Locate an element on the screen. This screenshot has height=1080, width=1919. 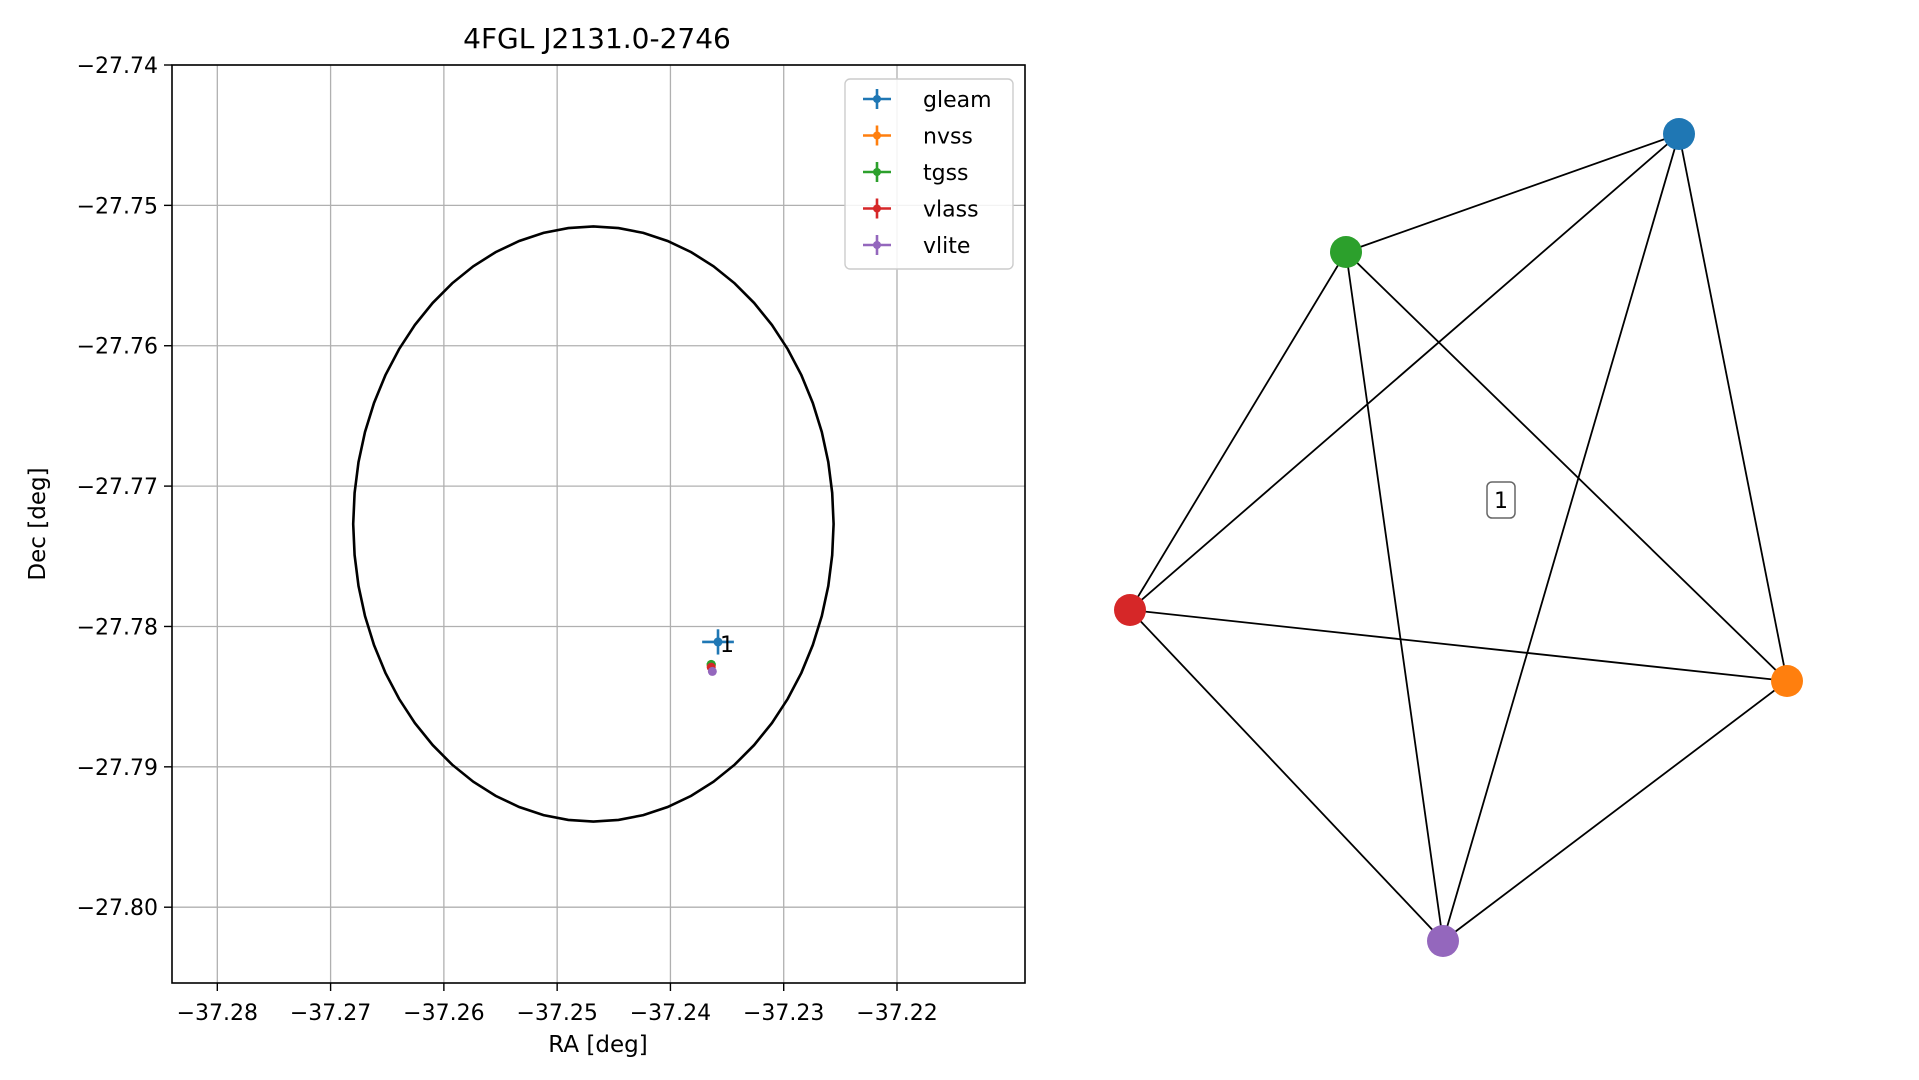
x-tick-label: −37.24 is located at coordinates (670, 1013).